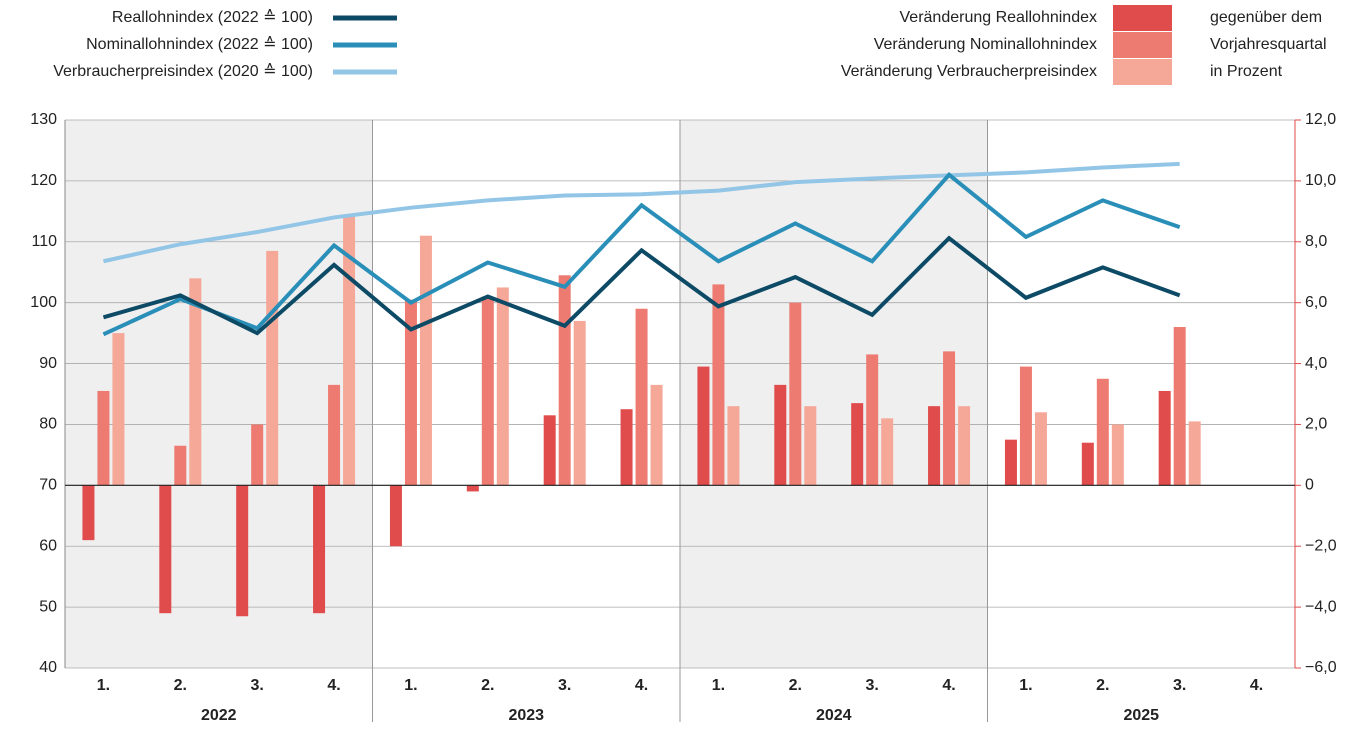 This screenshot has height=729, width=1370. What do you see at coordinates (43, 180) in the screenshot?
I see `y-tick-label: 120` at bounding box center [43, 180].